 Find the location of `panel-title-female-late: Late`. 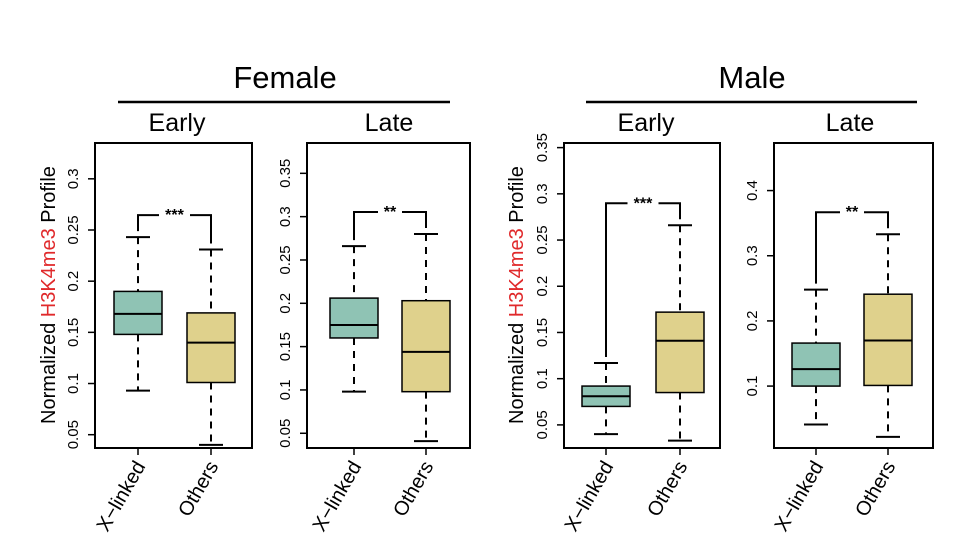

panel-title-female-late: Late is located at coordinates (389, 123).